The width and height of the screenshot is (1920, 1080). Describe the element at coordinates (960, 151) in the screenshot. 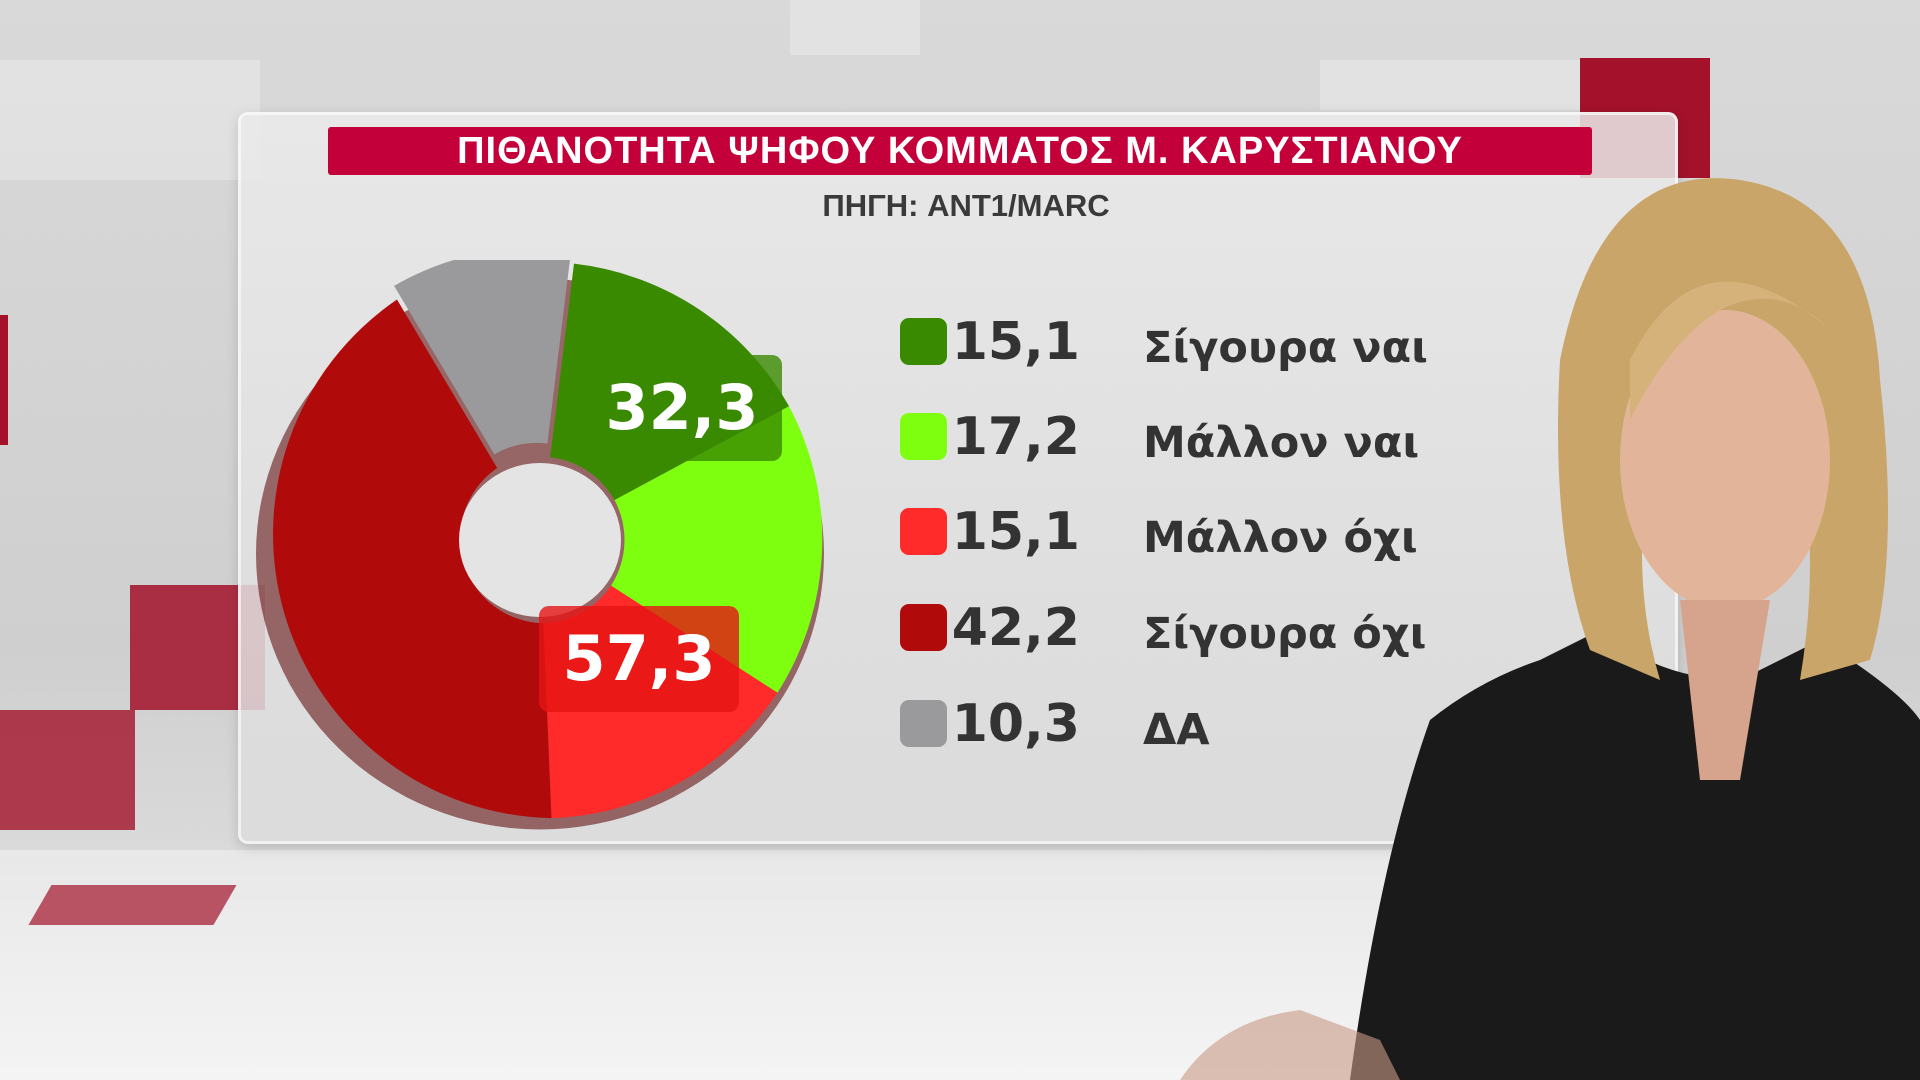

I see `chart-title: ΠΙΘΑΝΟΤΗΤΑ ΨΗΦΟΥ ΚΟΜΜΑΤΟΣ Μ. ΚΑΡΥΣΤΙΑΝΟΥ` at that location.